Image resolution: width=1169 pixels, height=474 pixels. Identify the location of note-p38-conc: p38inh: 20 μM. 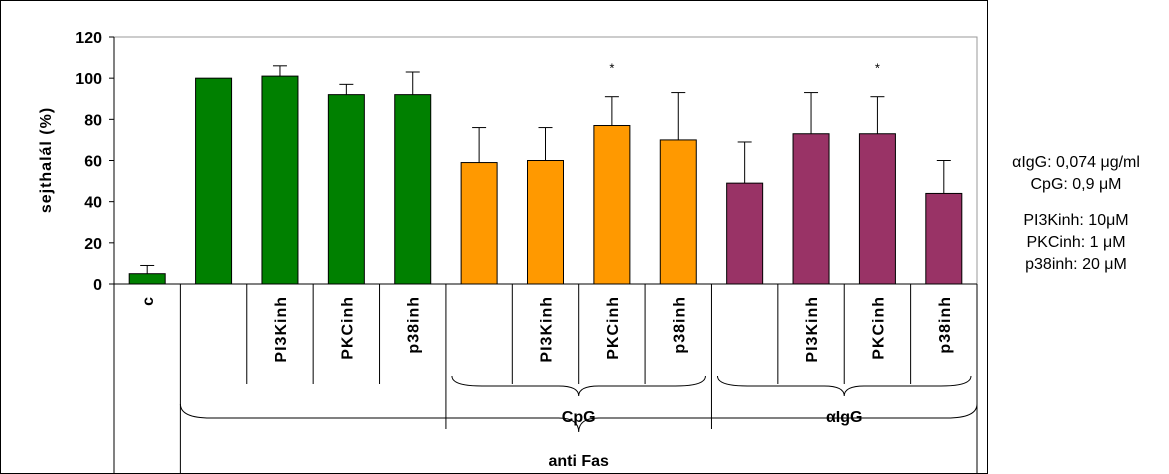
(1076, 264).